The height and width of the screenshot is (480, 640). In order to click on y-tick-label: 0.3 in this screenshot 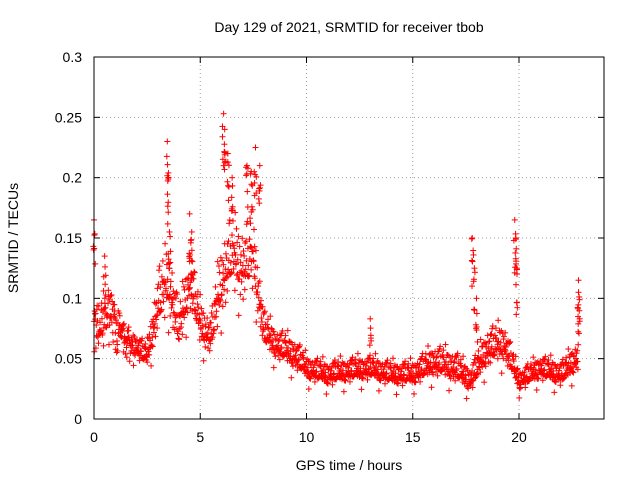, I will do `click(73, 57)`.